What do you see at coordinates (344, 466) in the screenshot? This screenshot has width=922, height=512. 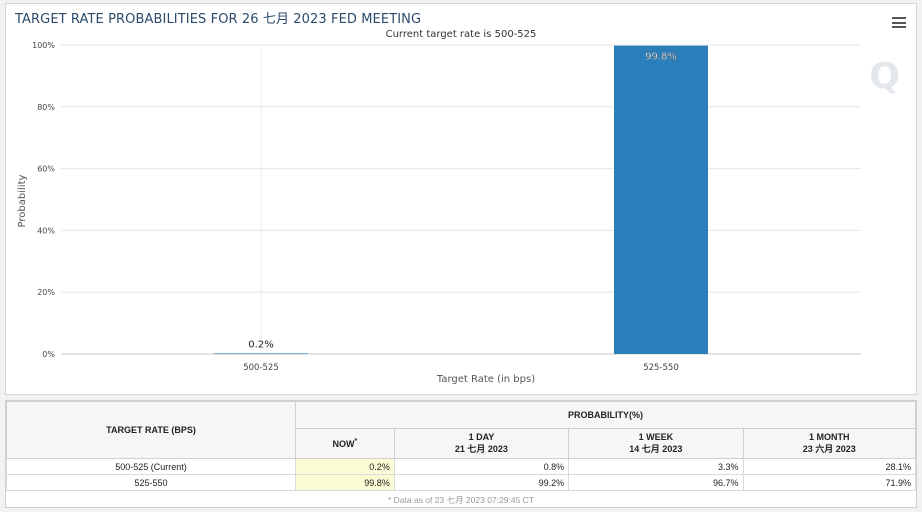 I see `cell-now: 0.2%` at bounding box center [344, 466].